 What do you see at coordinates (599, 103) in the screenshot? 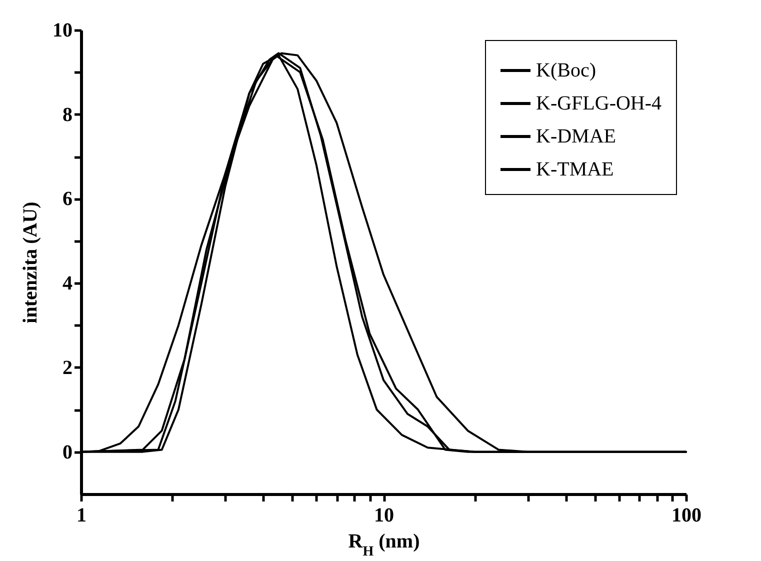
I see `legend-label: K-GFLG-OH-4` at bounding box center [599, 103].